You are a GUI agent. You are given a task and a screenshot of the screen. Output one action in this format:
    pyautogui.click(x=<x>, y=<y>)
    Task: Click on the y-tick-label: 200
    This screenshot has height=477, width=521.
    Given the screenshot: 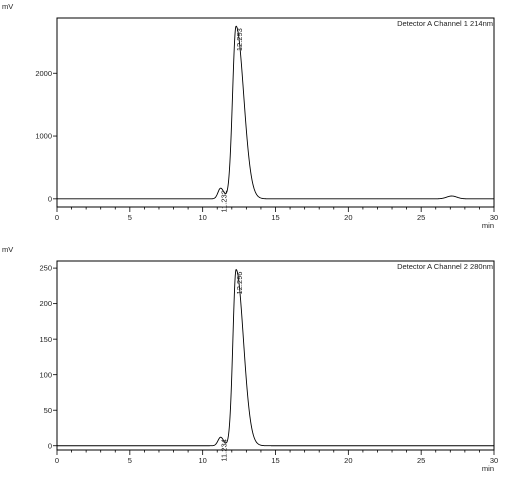 What is the action you would take?
    pyautogui.click(x=45, y=303)
    